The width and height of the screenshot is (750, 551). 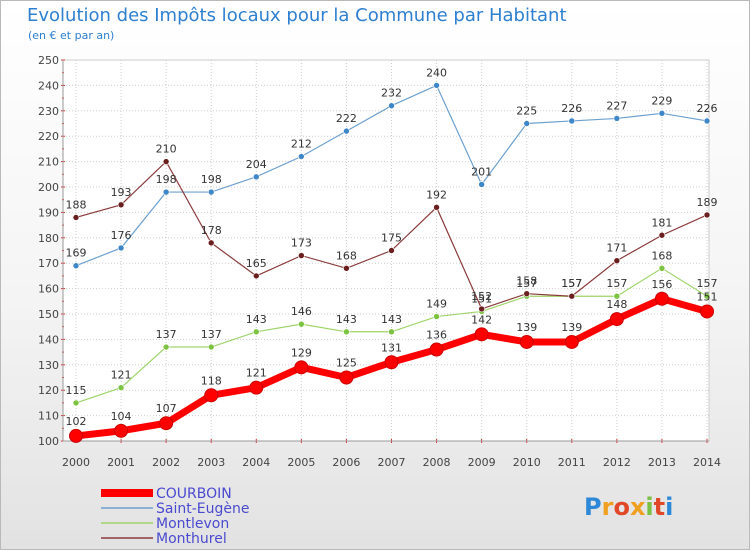 What do you see at coordinates (76, 421) in the screenshot?
I see `data-label-courboin: 102` at bounding box center [76, 421].